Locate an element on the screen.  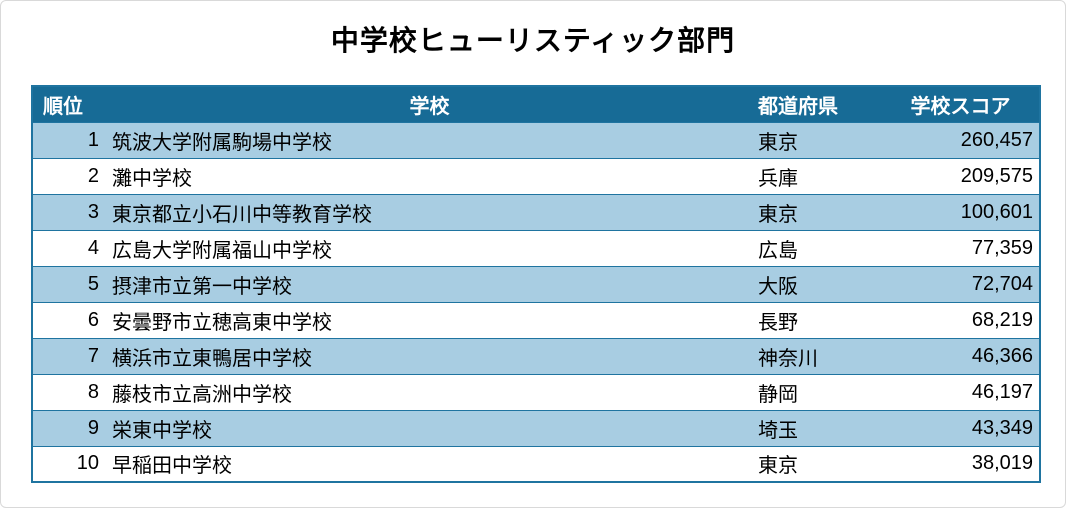
header-score: 学校スコア is located at coordinates (961, 104).